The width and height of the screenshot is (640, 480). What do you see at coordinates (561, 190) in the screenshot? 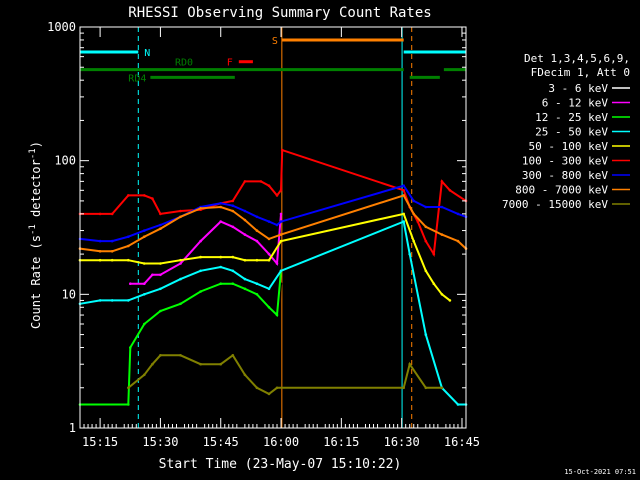
I see `legend-label-8: 800 - 7000 keV` at bounding box center [561, 190].